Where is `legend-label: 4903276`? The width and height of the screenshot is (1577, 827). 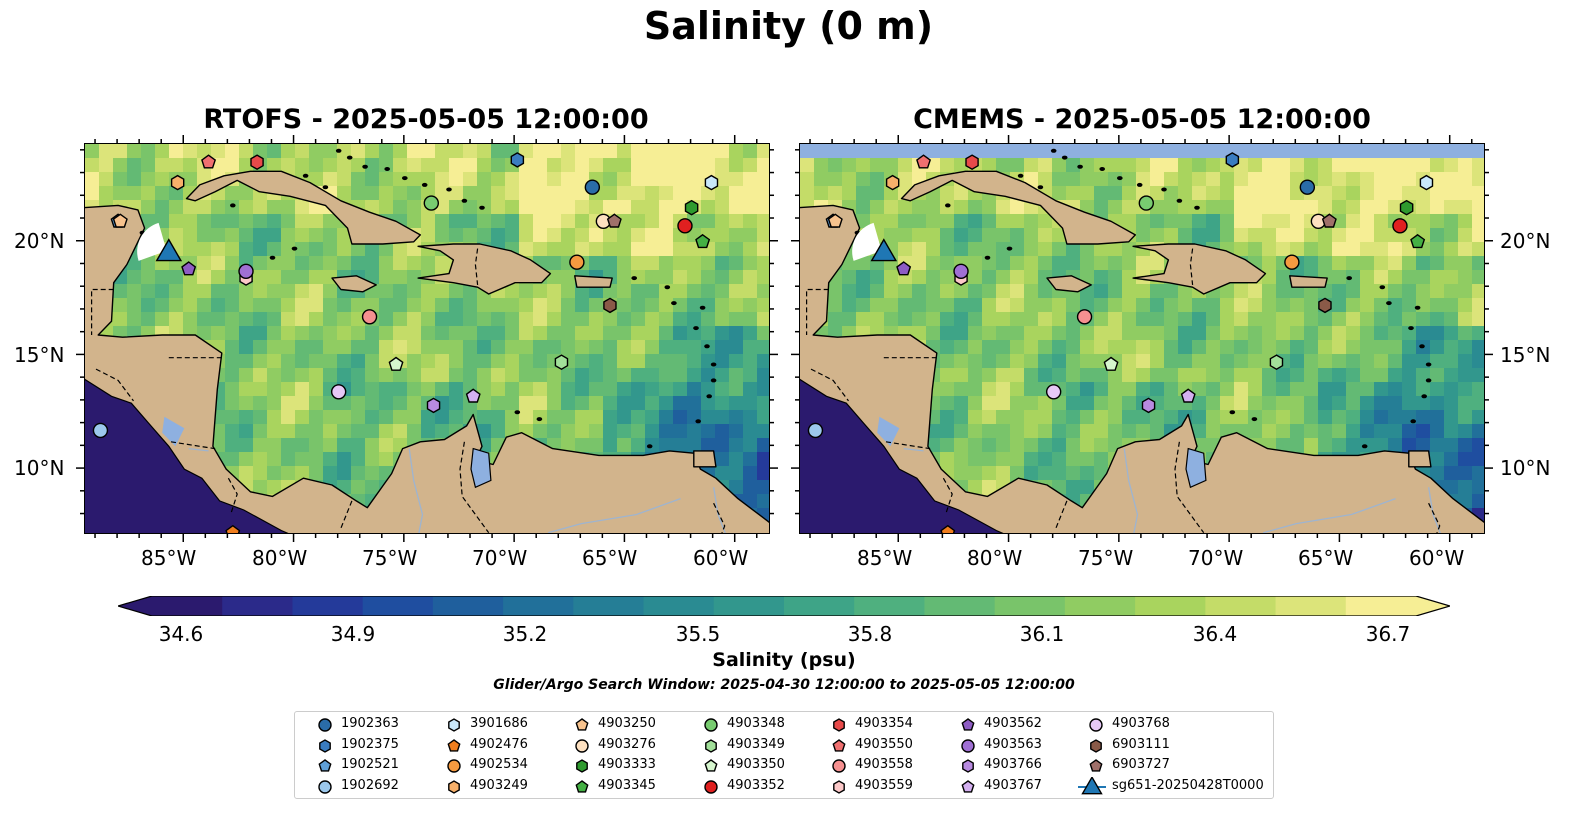 legend-label: 4903276 is located at coordinates (627, 744).